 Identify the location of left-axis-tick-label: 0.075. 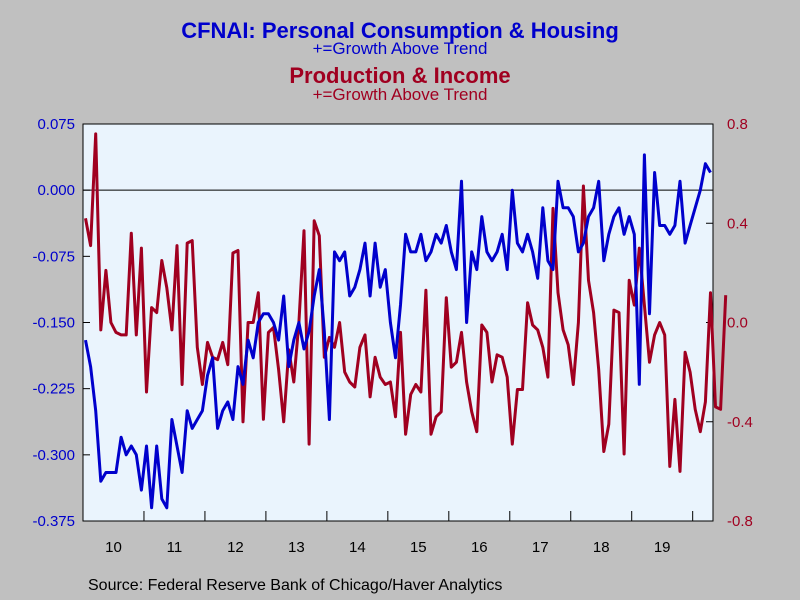
(56, 124).